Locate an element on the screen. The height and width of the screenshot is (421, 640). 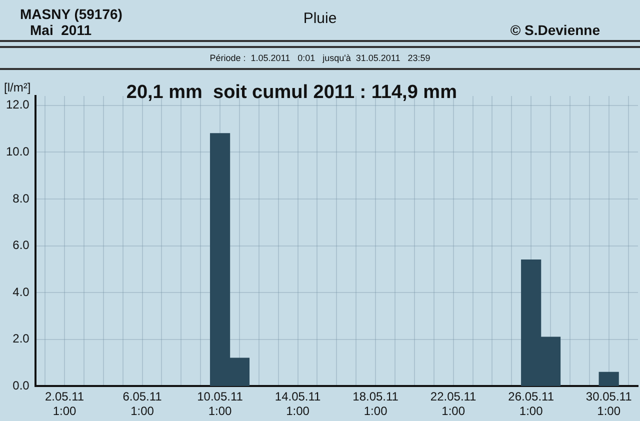
x-tick-label: 26.05.11 1:00 is located at coordinates (531, 404).